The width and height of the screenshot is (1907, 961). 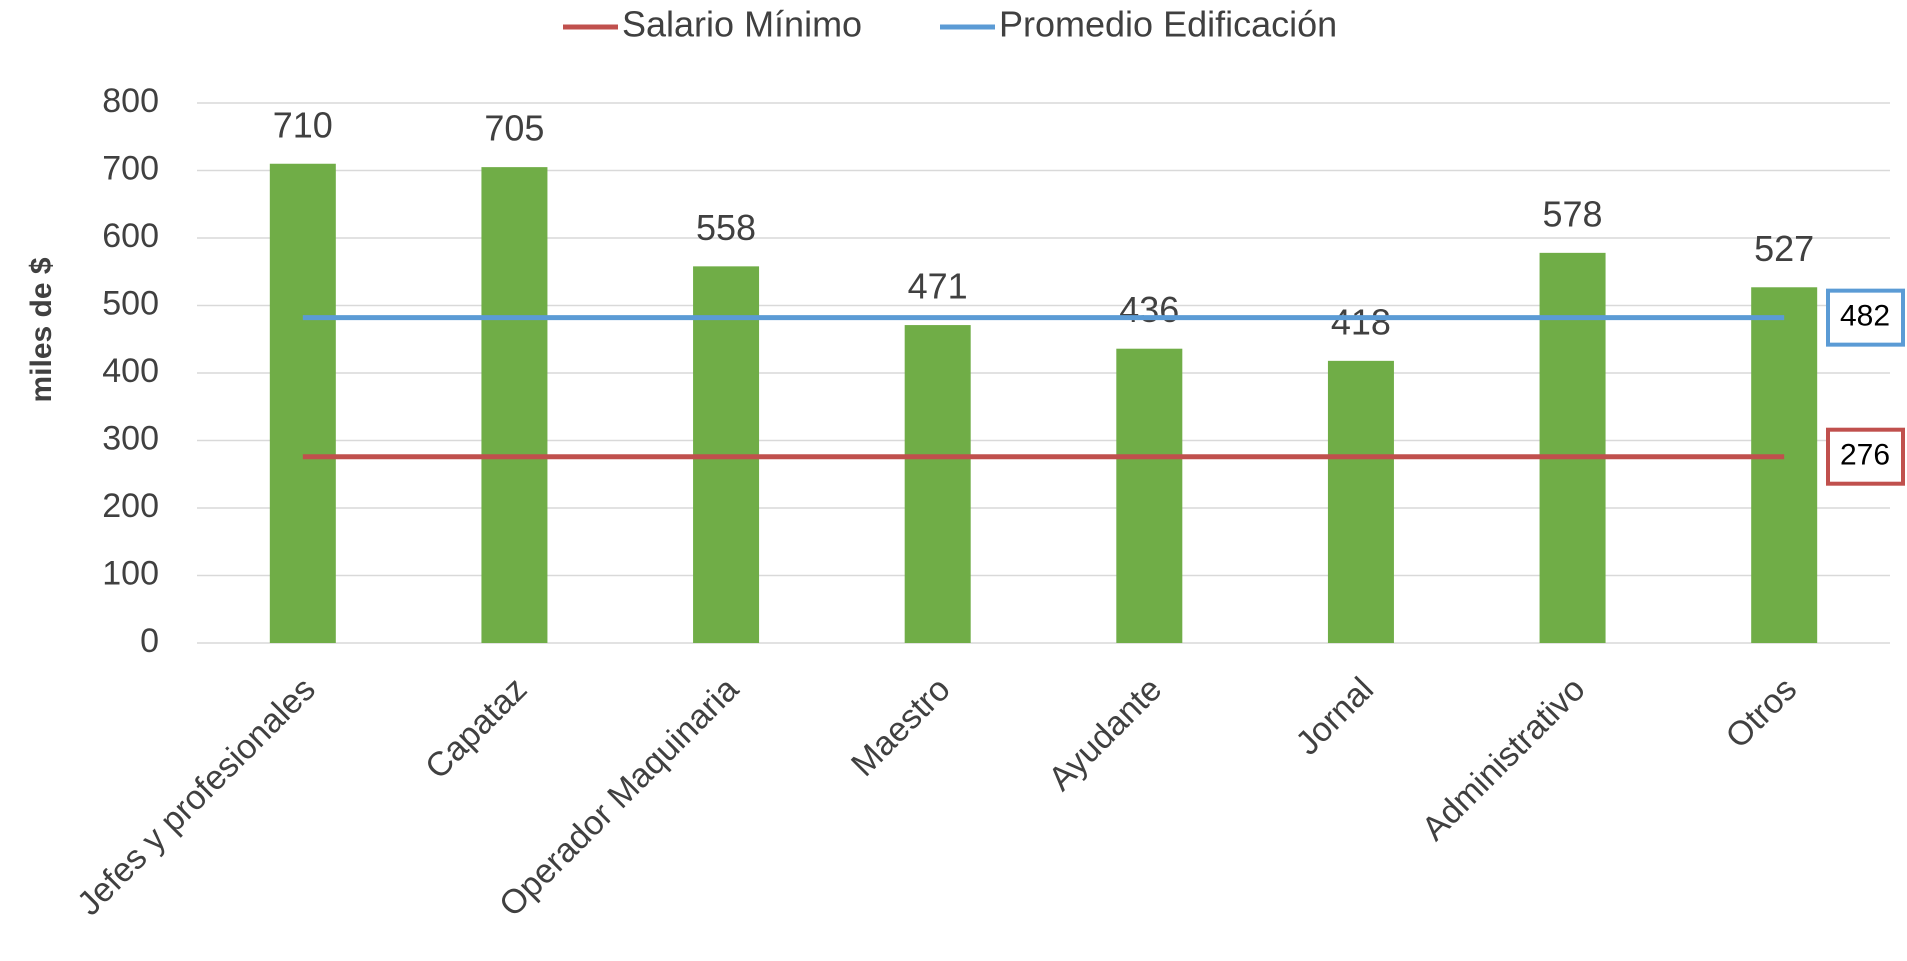 What do you see at coordinates (130, 236) in the screenshot?
I see `y-tick-label: 600` at bounding box center [130, 236].